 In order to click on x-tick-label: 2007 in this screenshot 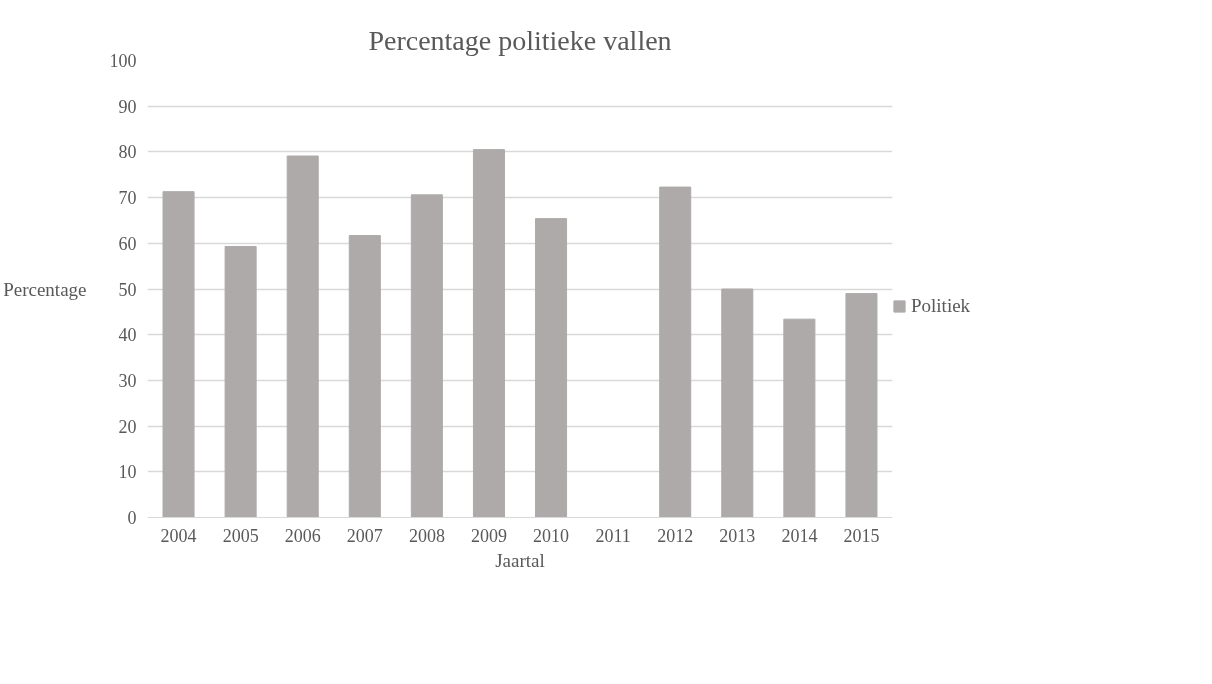, I will do `click(364, 535)`.